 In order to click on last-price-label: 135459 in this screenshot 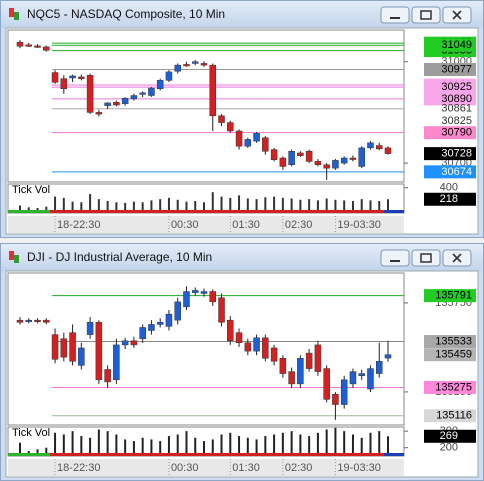, I will do `click(453, 355)`.